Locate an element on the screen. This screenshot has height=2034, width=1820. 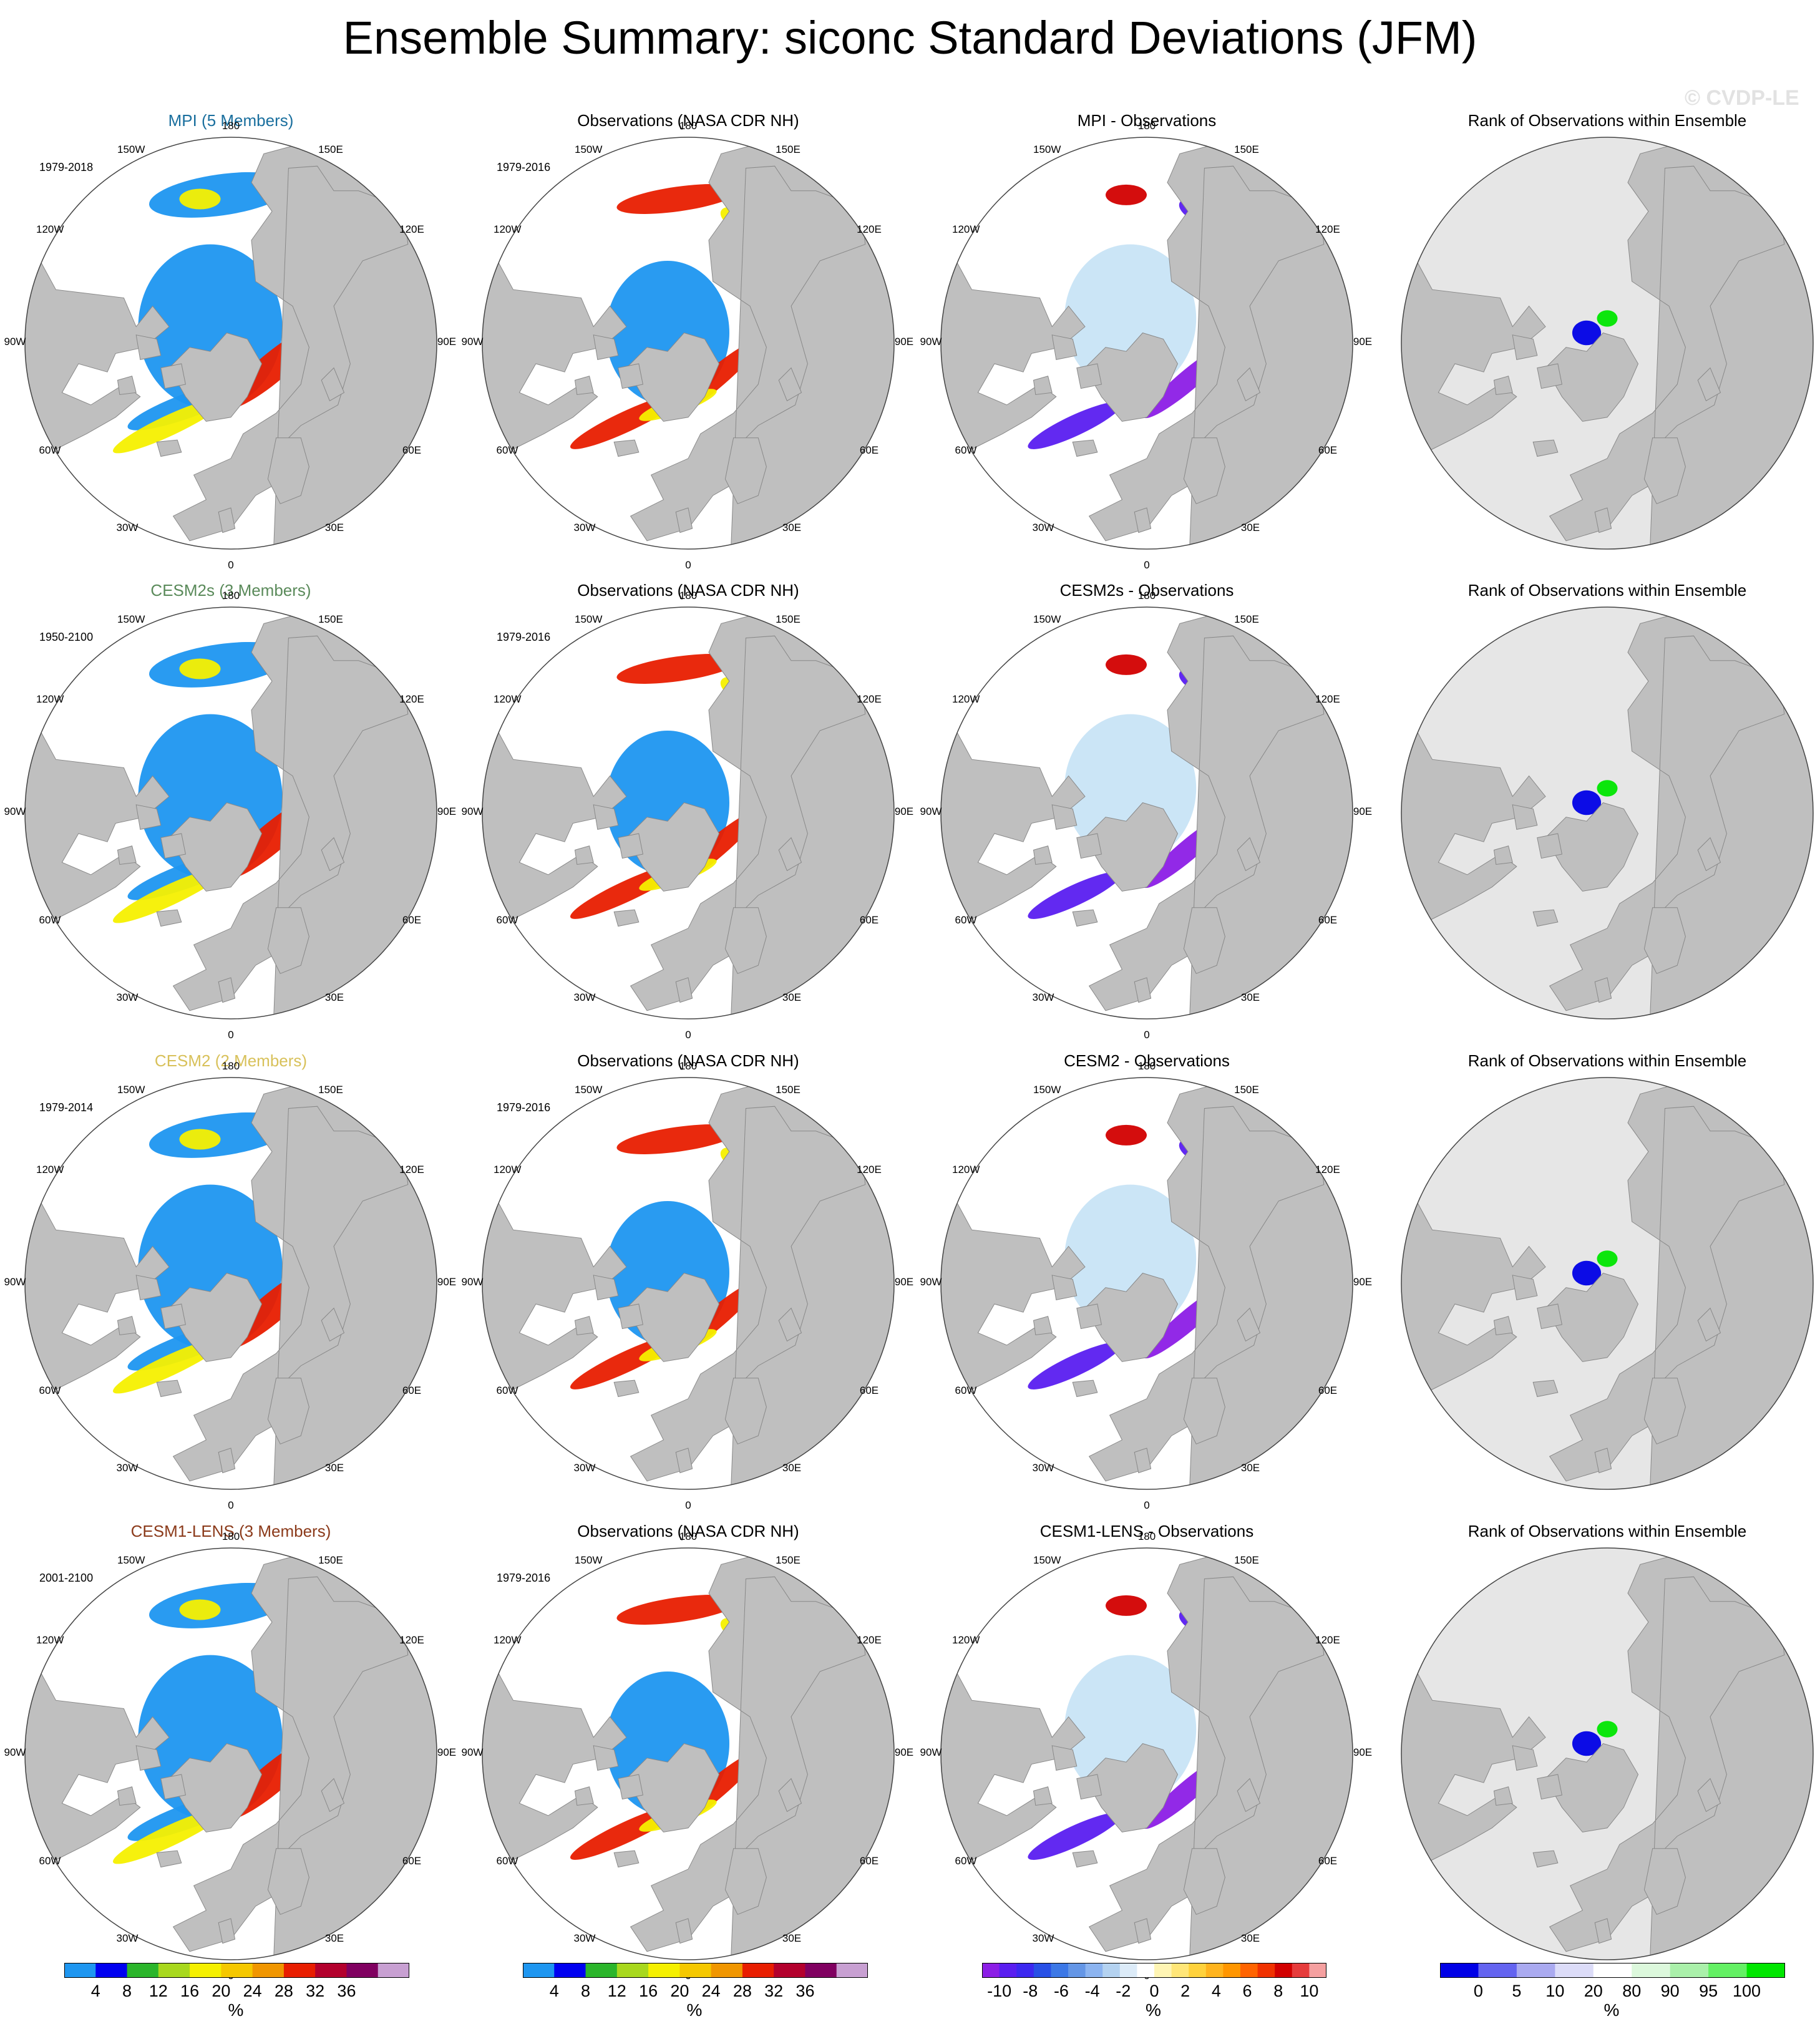
polar-map-rank is located at coordinates (1608, 1753).